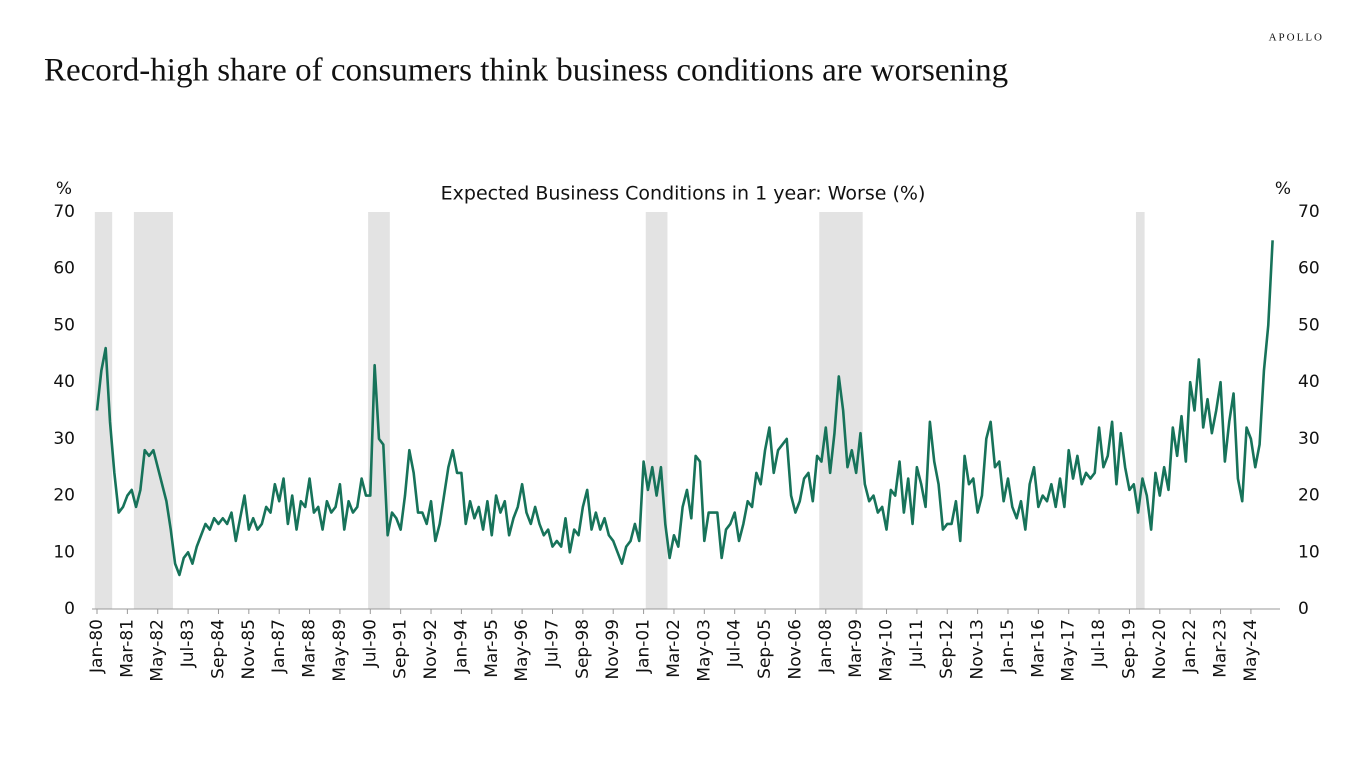 This screenshot has width=1366, height=768. I want to click on x-tick-label: Jul-04, so click(735, 643).